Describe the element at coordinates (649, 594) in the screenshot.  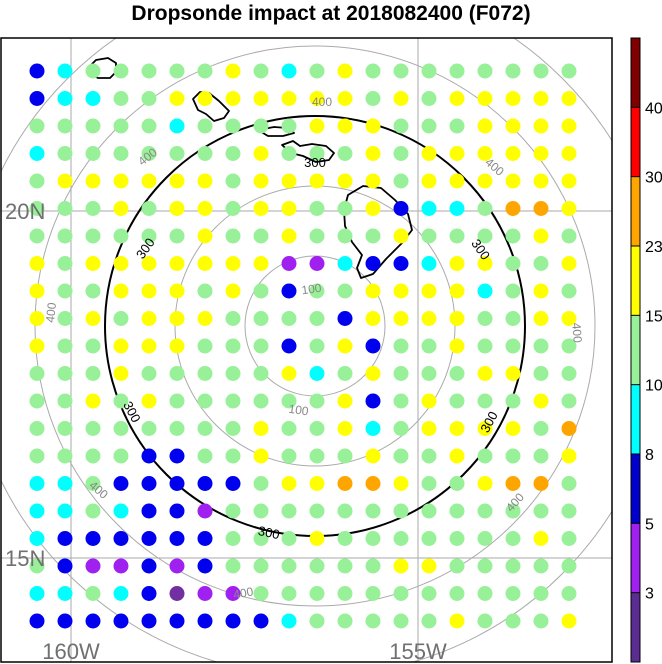
I see `colorbar-tick-label: 3` at that location.